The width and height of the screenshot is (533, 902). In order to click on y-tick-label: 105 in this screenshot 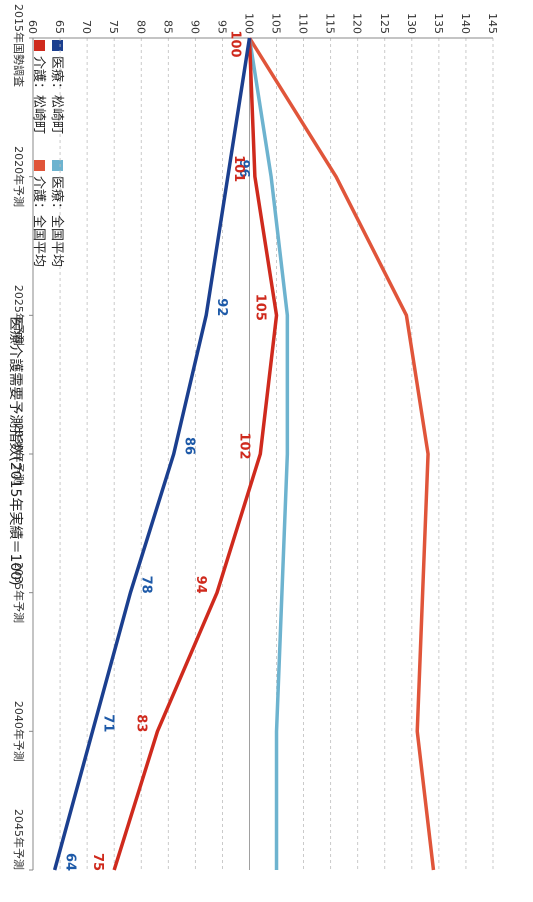, I will do `click(276, 23)`.